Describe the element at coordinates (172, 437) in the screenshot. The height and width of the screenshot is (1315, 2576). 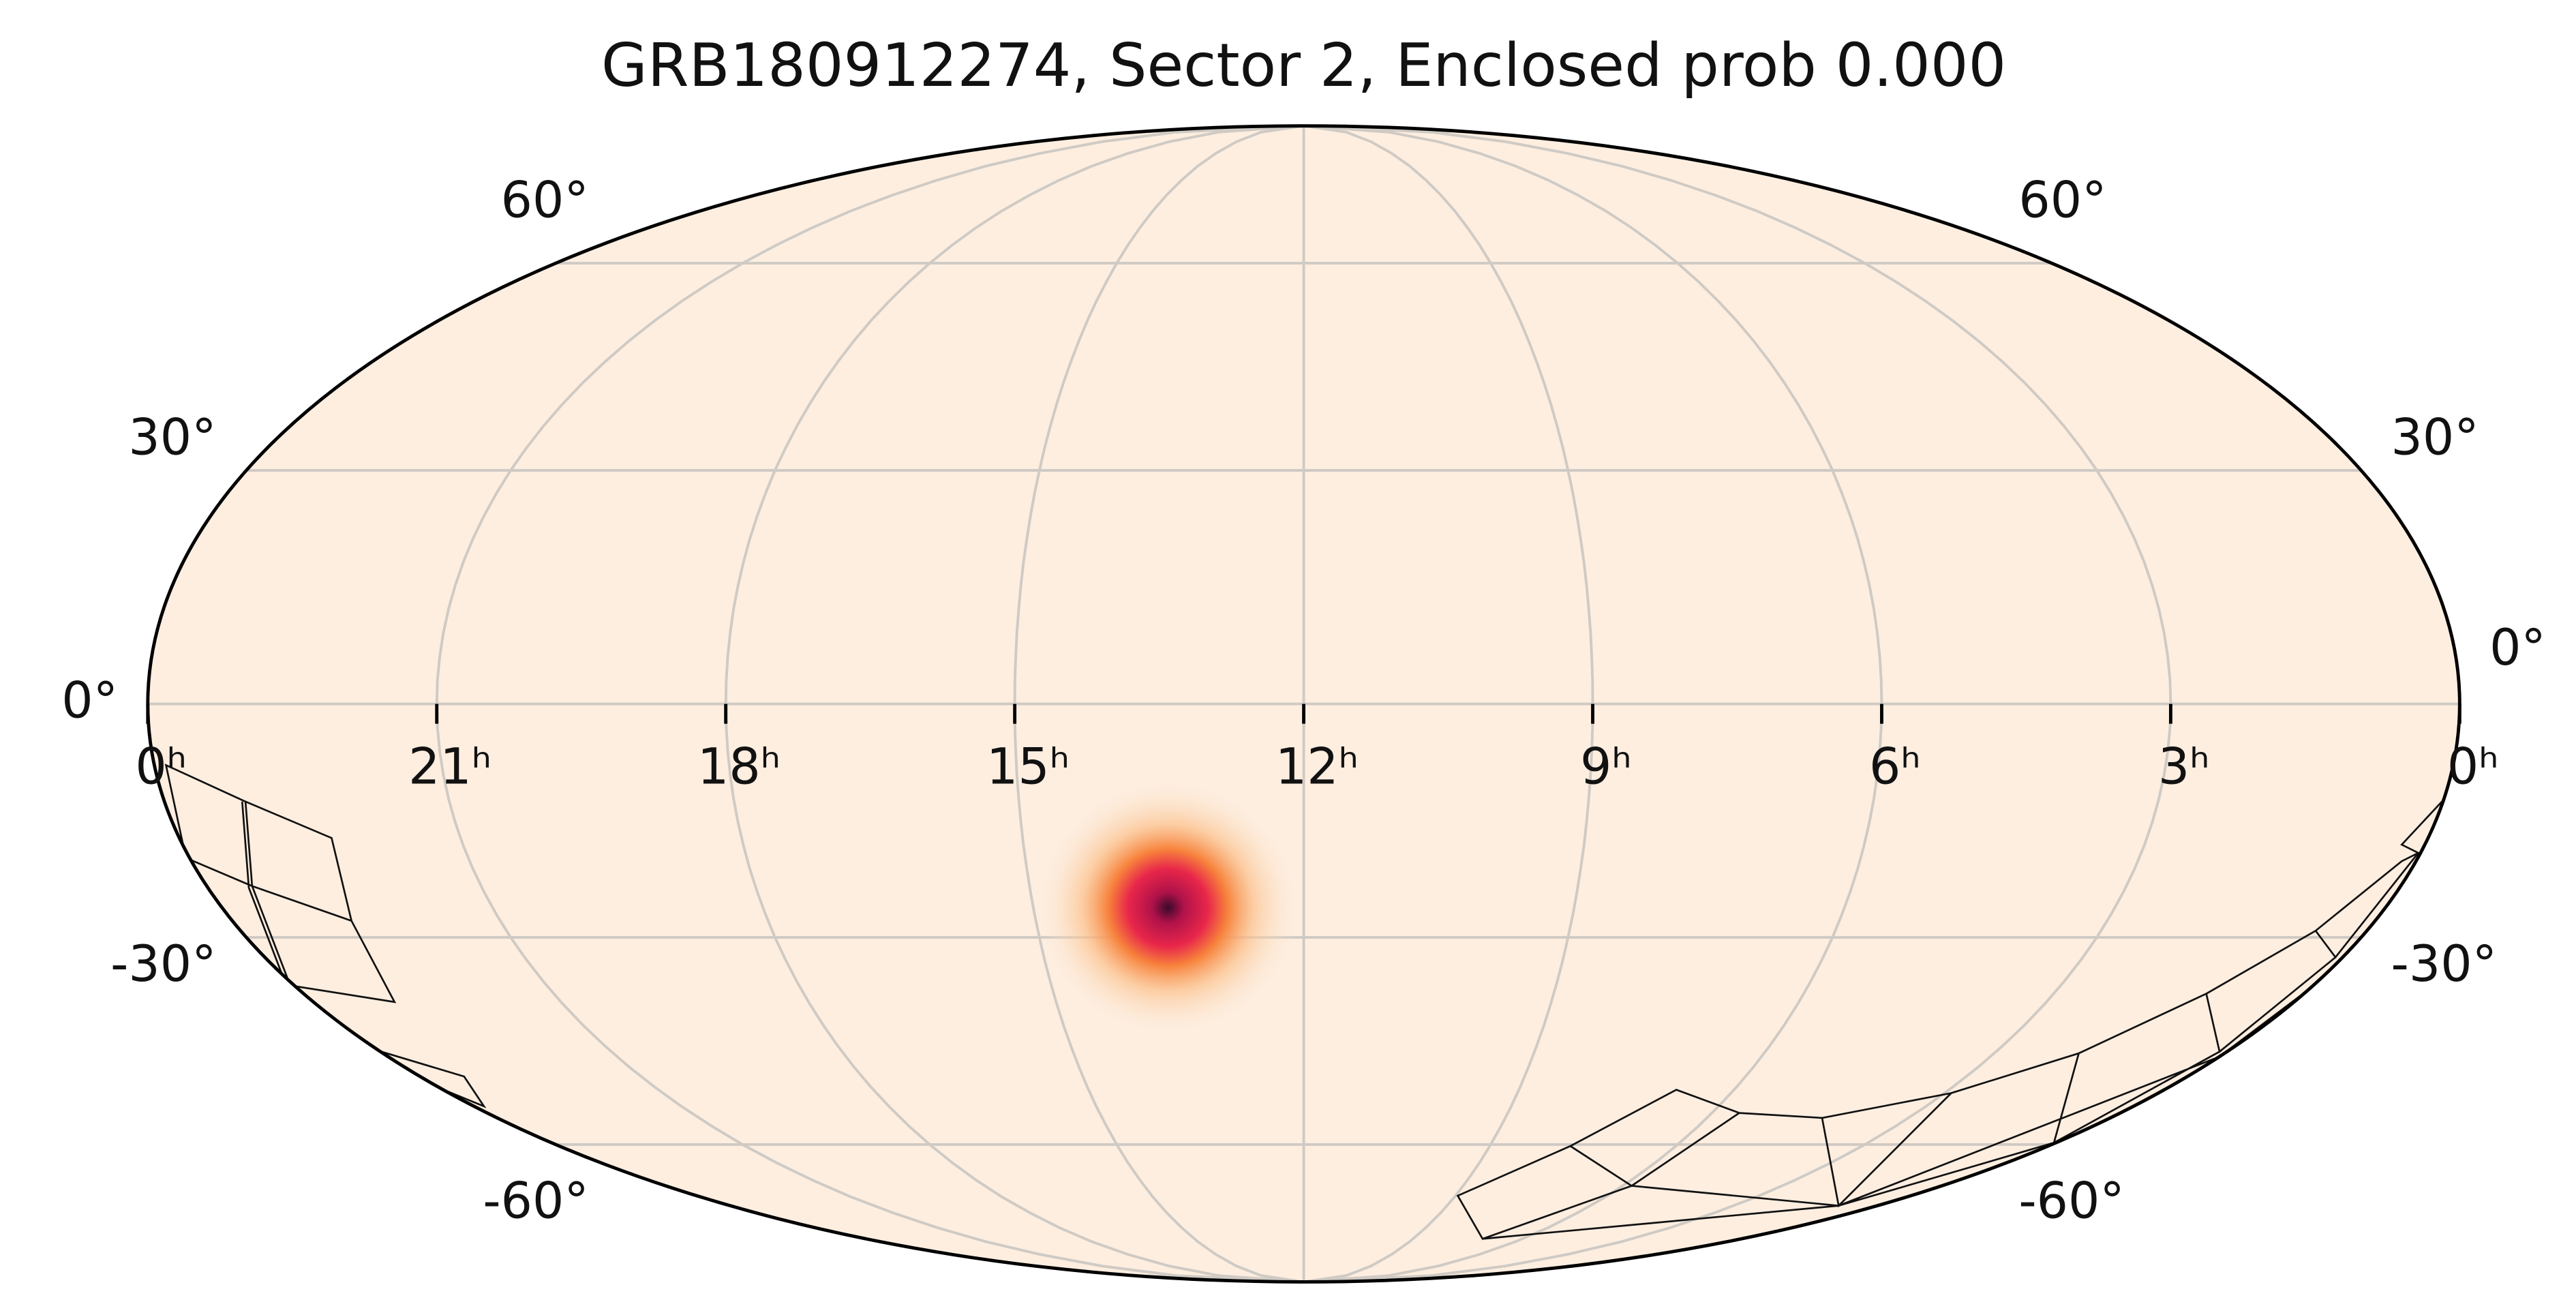
I see `y-tick-label: 30°` at that location.